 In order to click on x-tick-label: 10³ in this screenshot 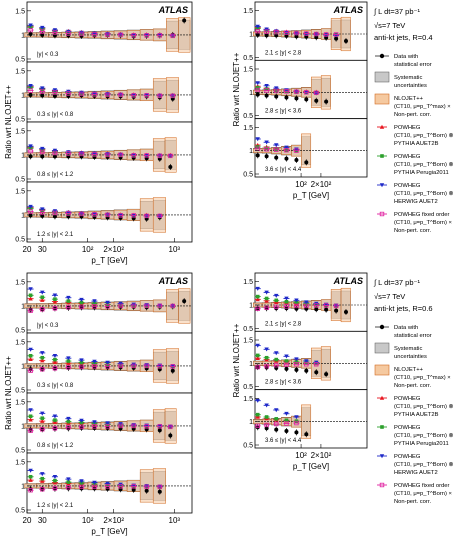, I will do `click(175, 520)`.